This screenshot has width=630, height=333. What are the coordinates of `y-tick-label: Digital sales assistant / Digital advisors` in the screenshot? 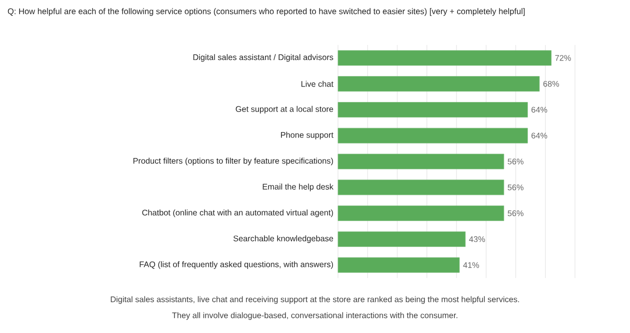 It's located at (263, 58).